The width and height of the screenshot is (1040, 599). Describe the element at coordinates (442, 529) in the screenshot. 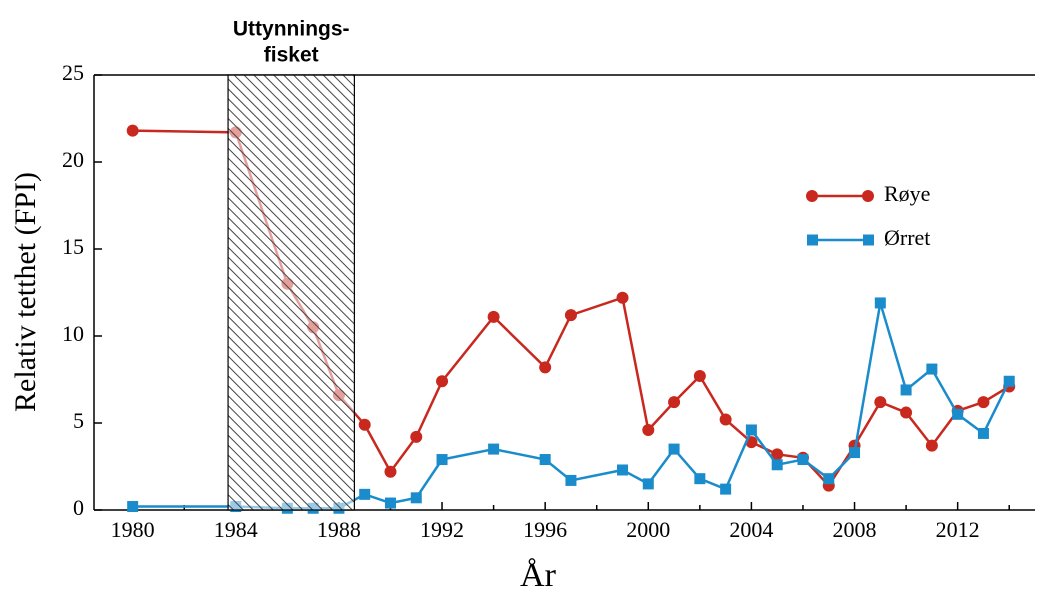

I see `x-tick-label: 1992` at that location.